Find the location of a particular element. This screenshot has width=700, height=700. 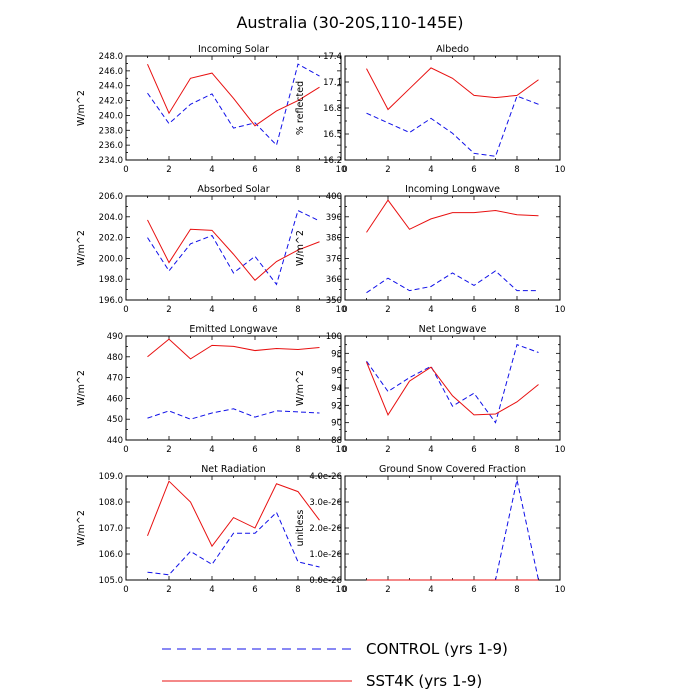

y-tick-label: 240.0 is located at coordinates (111, 116).